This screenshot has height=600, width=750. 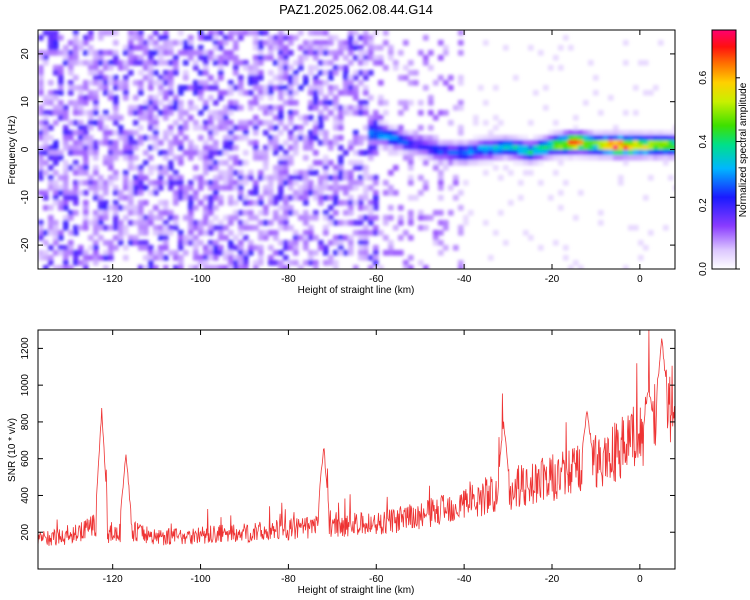 I want to click on x-tick-label: -100, so click(x=201, y=279).